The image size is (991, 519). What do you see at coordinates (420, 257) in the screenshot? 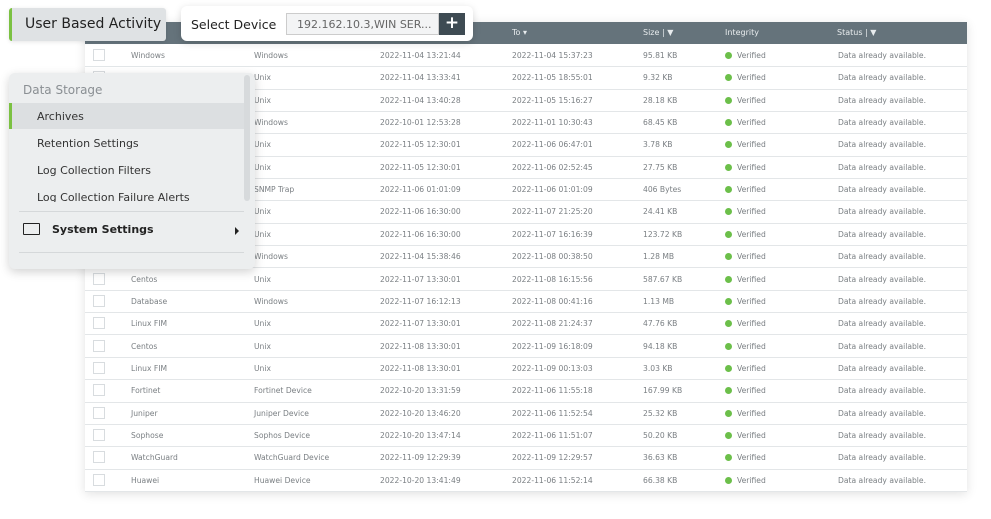
I see `cell-text: 2022-11-04 15:38:46` at bounding box center [420, 257].